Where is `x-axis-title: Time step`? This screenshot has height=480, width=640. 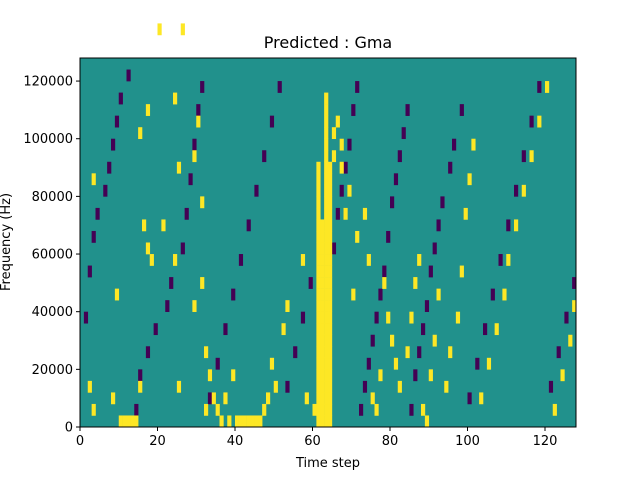
x-axis-title: Time step is located at coordinates (327, 463).